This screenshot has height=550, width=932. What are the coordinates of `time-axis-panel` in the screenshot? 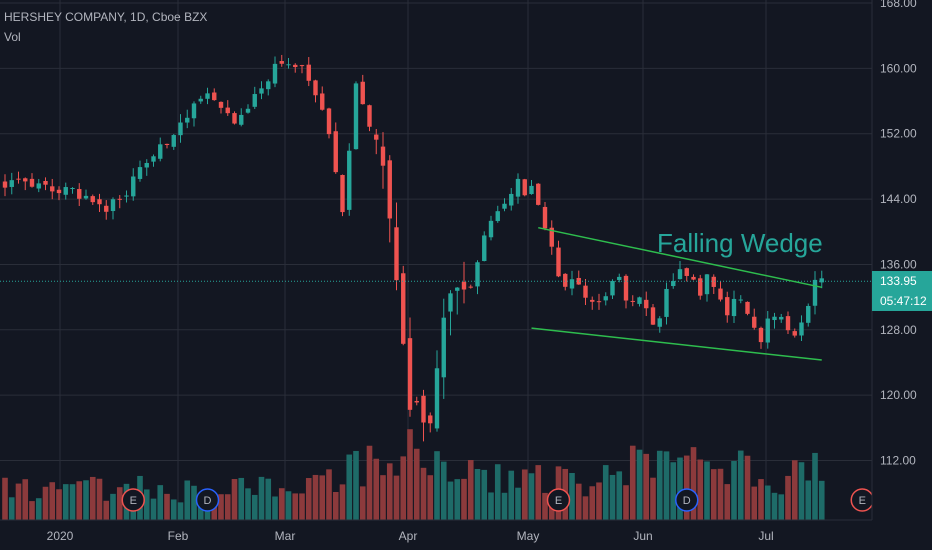 It's located at (466, 535).